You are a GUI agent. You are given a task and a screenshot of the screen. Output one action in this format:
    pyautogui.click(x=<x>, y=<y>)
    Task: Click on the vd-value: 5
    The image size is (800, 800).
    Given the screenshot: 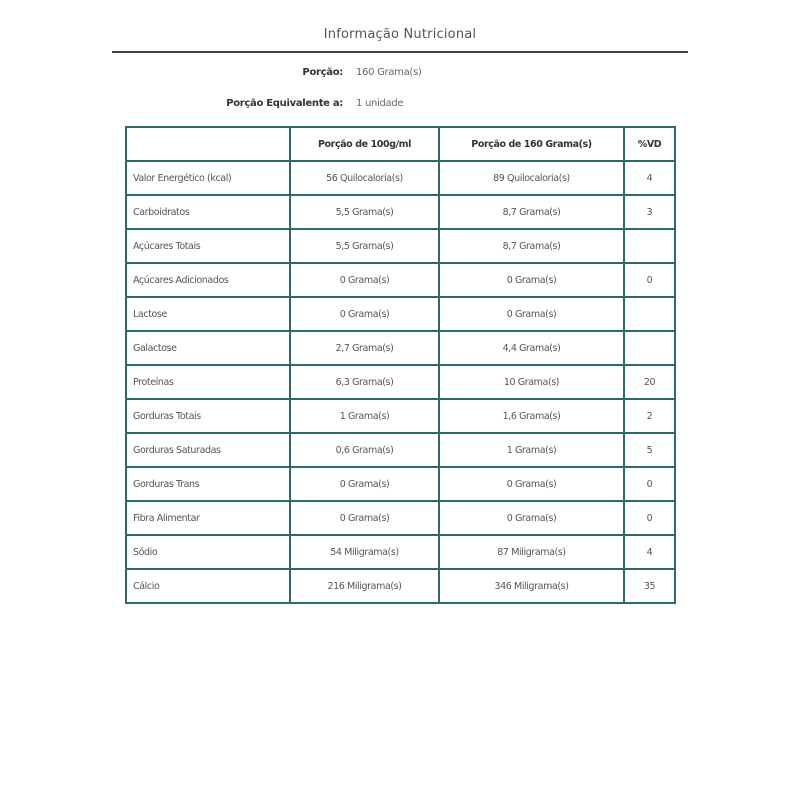 What is the action you would take?
    pyautogui.click(x=649, y=450)
    